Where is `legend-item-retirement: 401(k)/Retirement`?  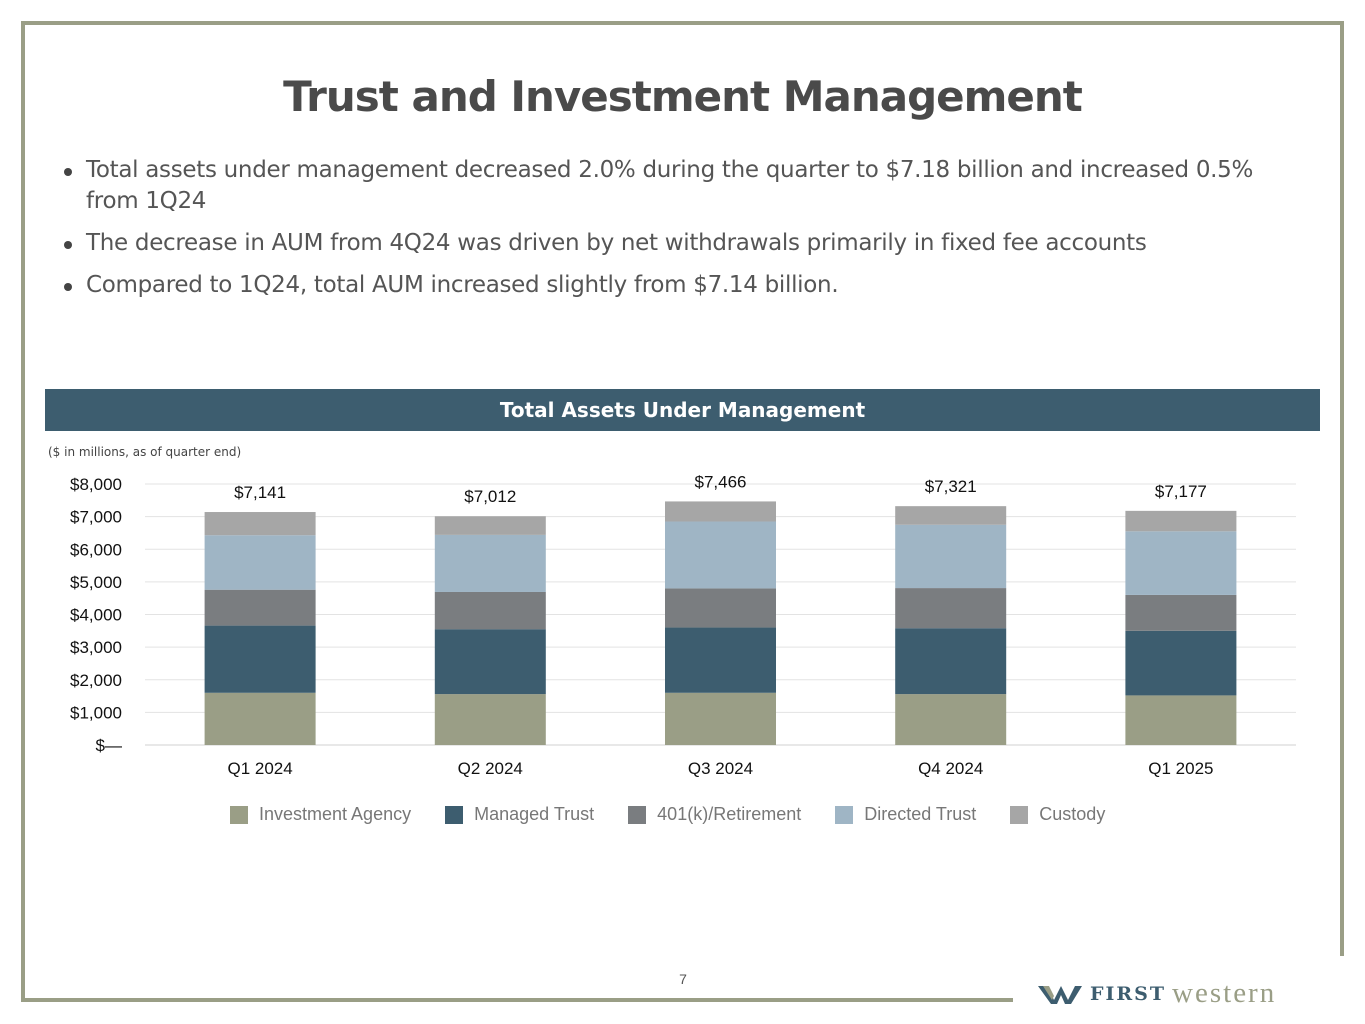 legend-item-retirement: 401(k)/Retirement is located at coordinates (714, 814).